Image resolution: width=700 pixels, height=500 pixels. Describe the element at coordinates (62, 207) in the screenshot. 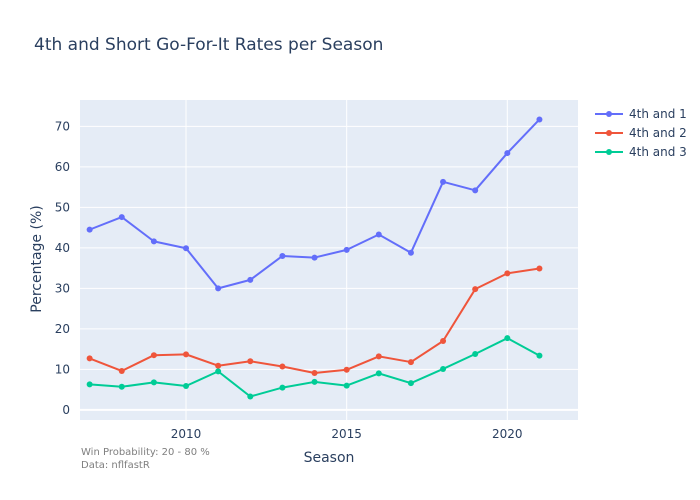

I see `y-tick-label: 50` at that location.